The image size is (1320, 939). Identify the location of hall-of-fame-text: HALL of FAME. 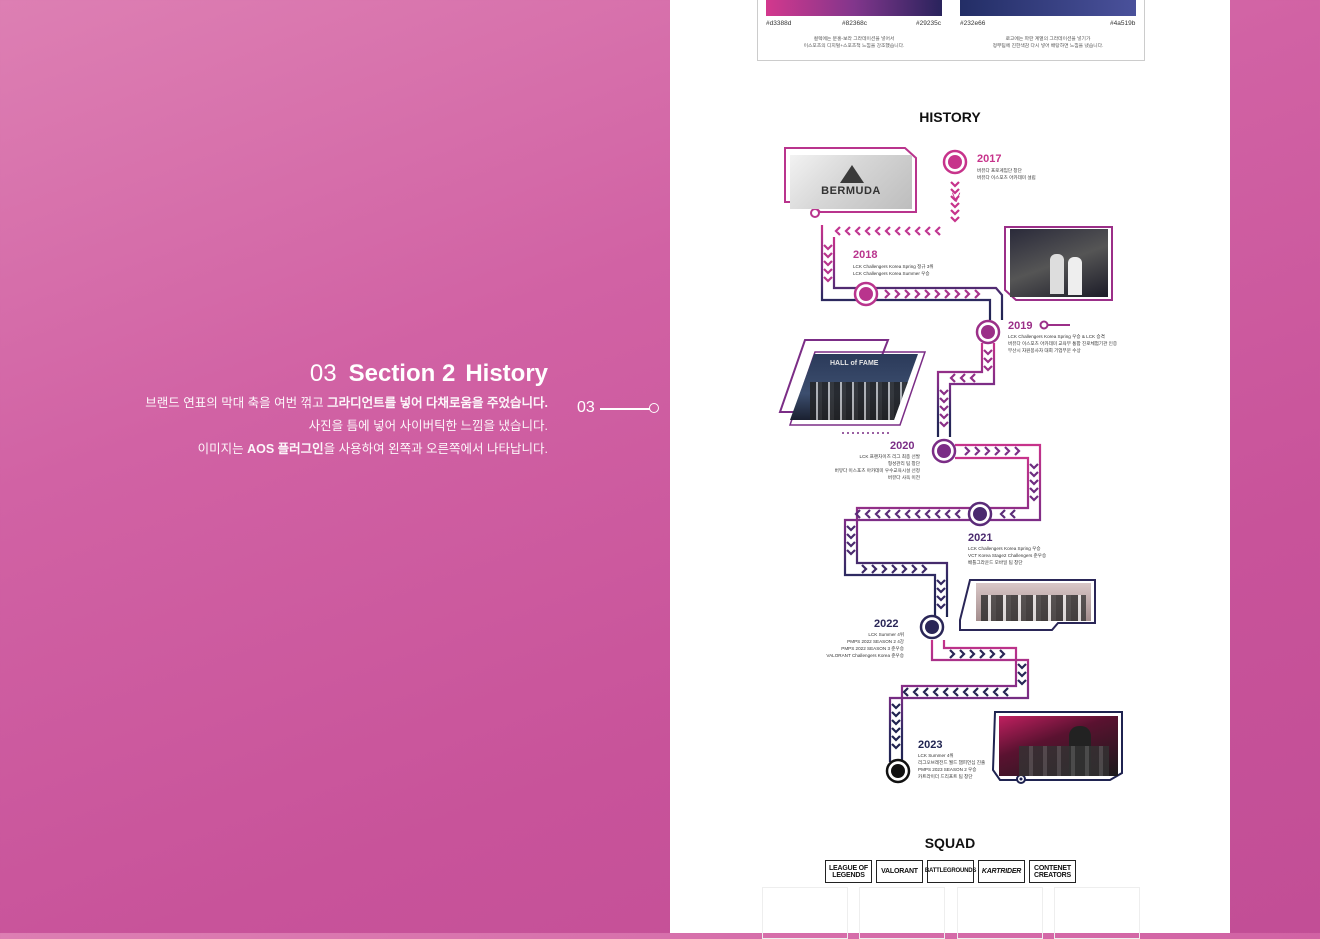
(854, 363).